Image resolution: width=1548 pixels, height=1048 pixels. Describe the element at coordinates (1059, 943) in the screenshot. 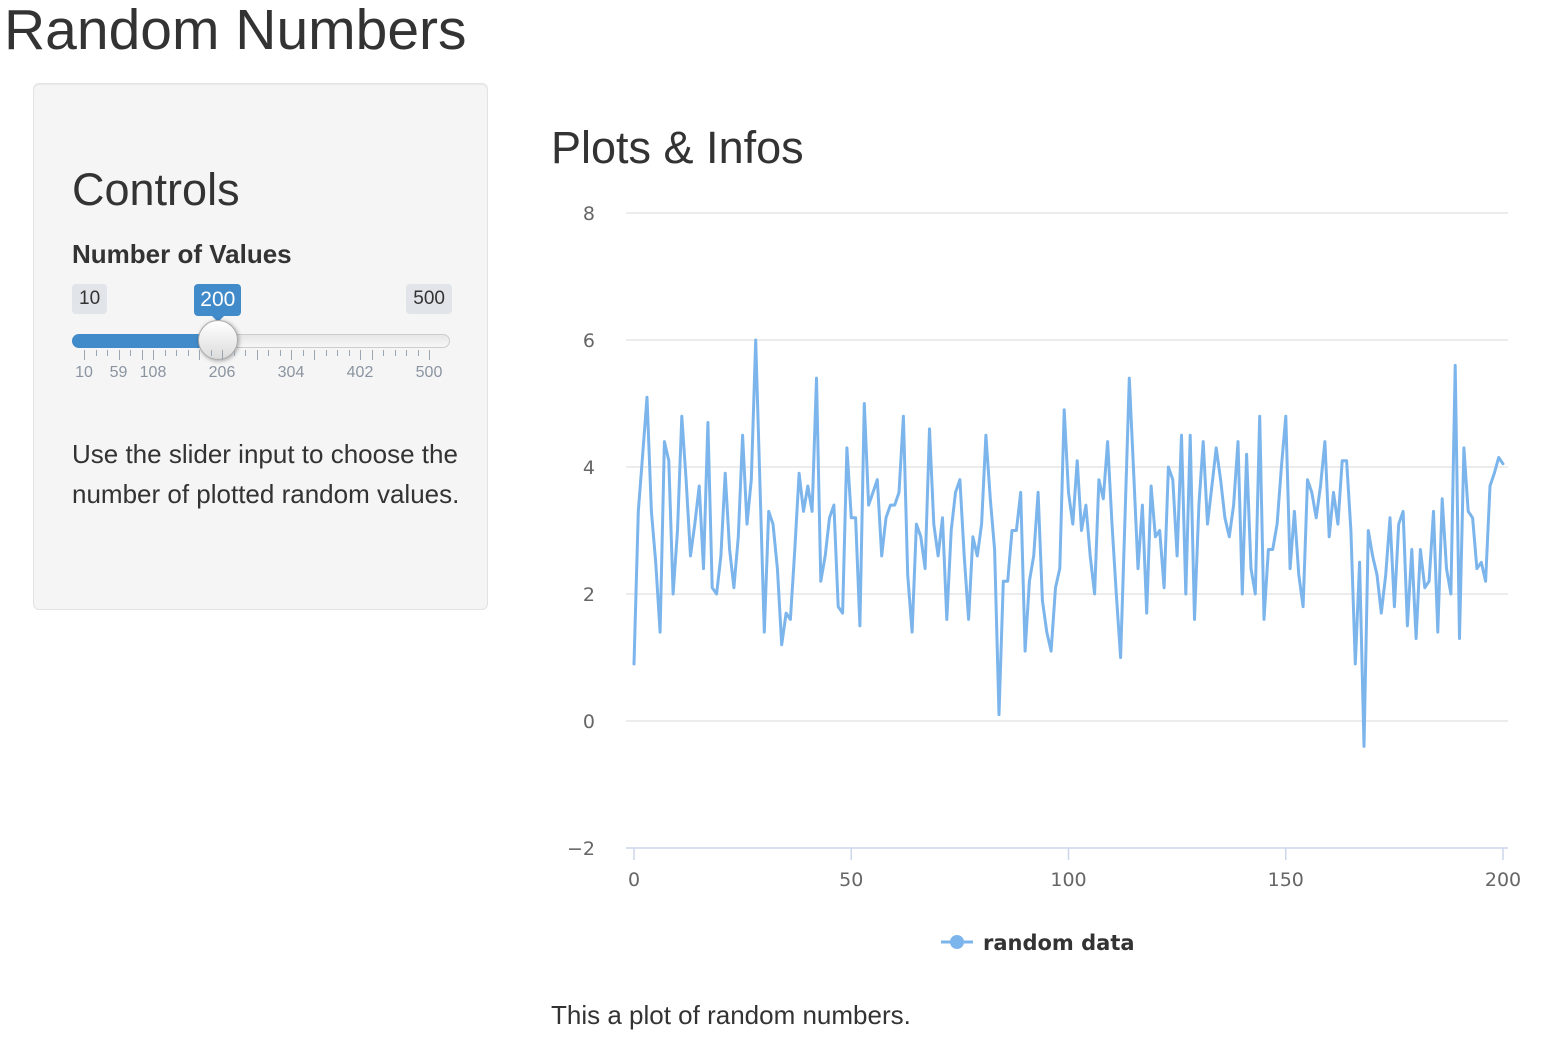

I see `legend-label: random data` at that location.